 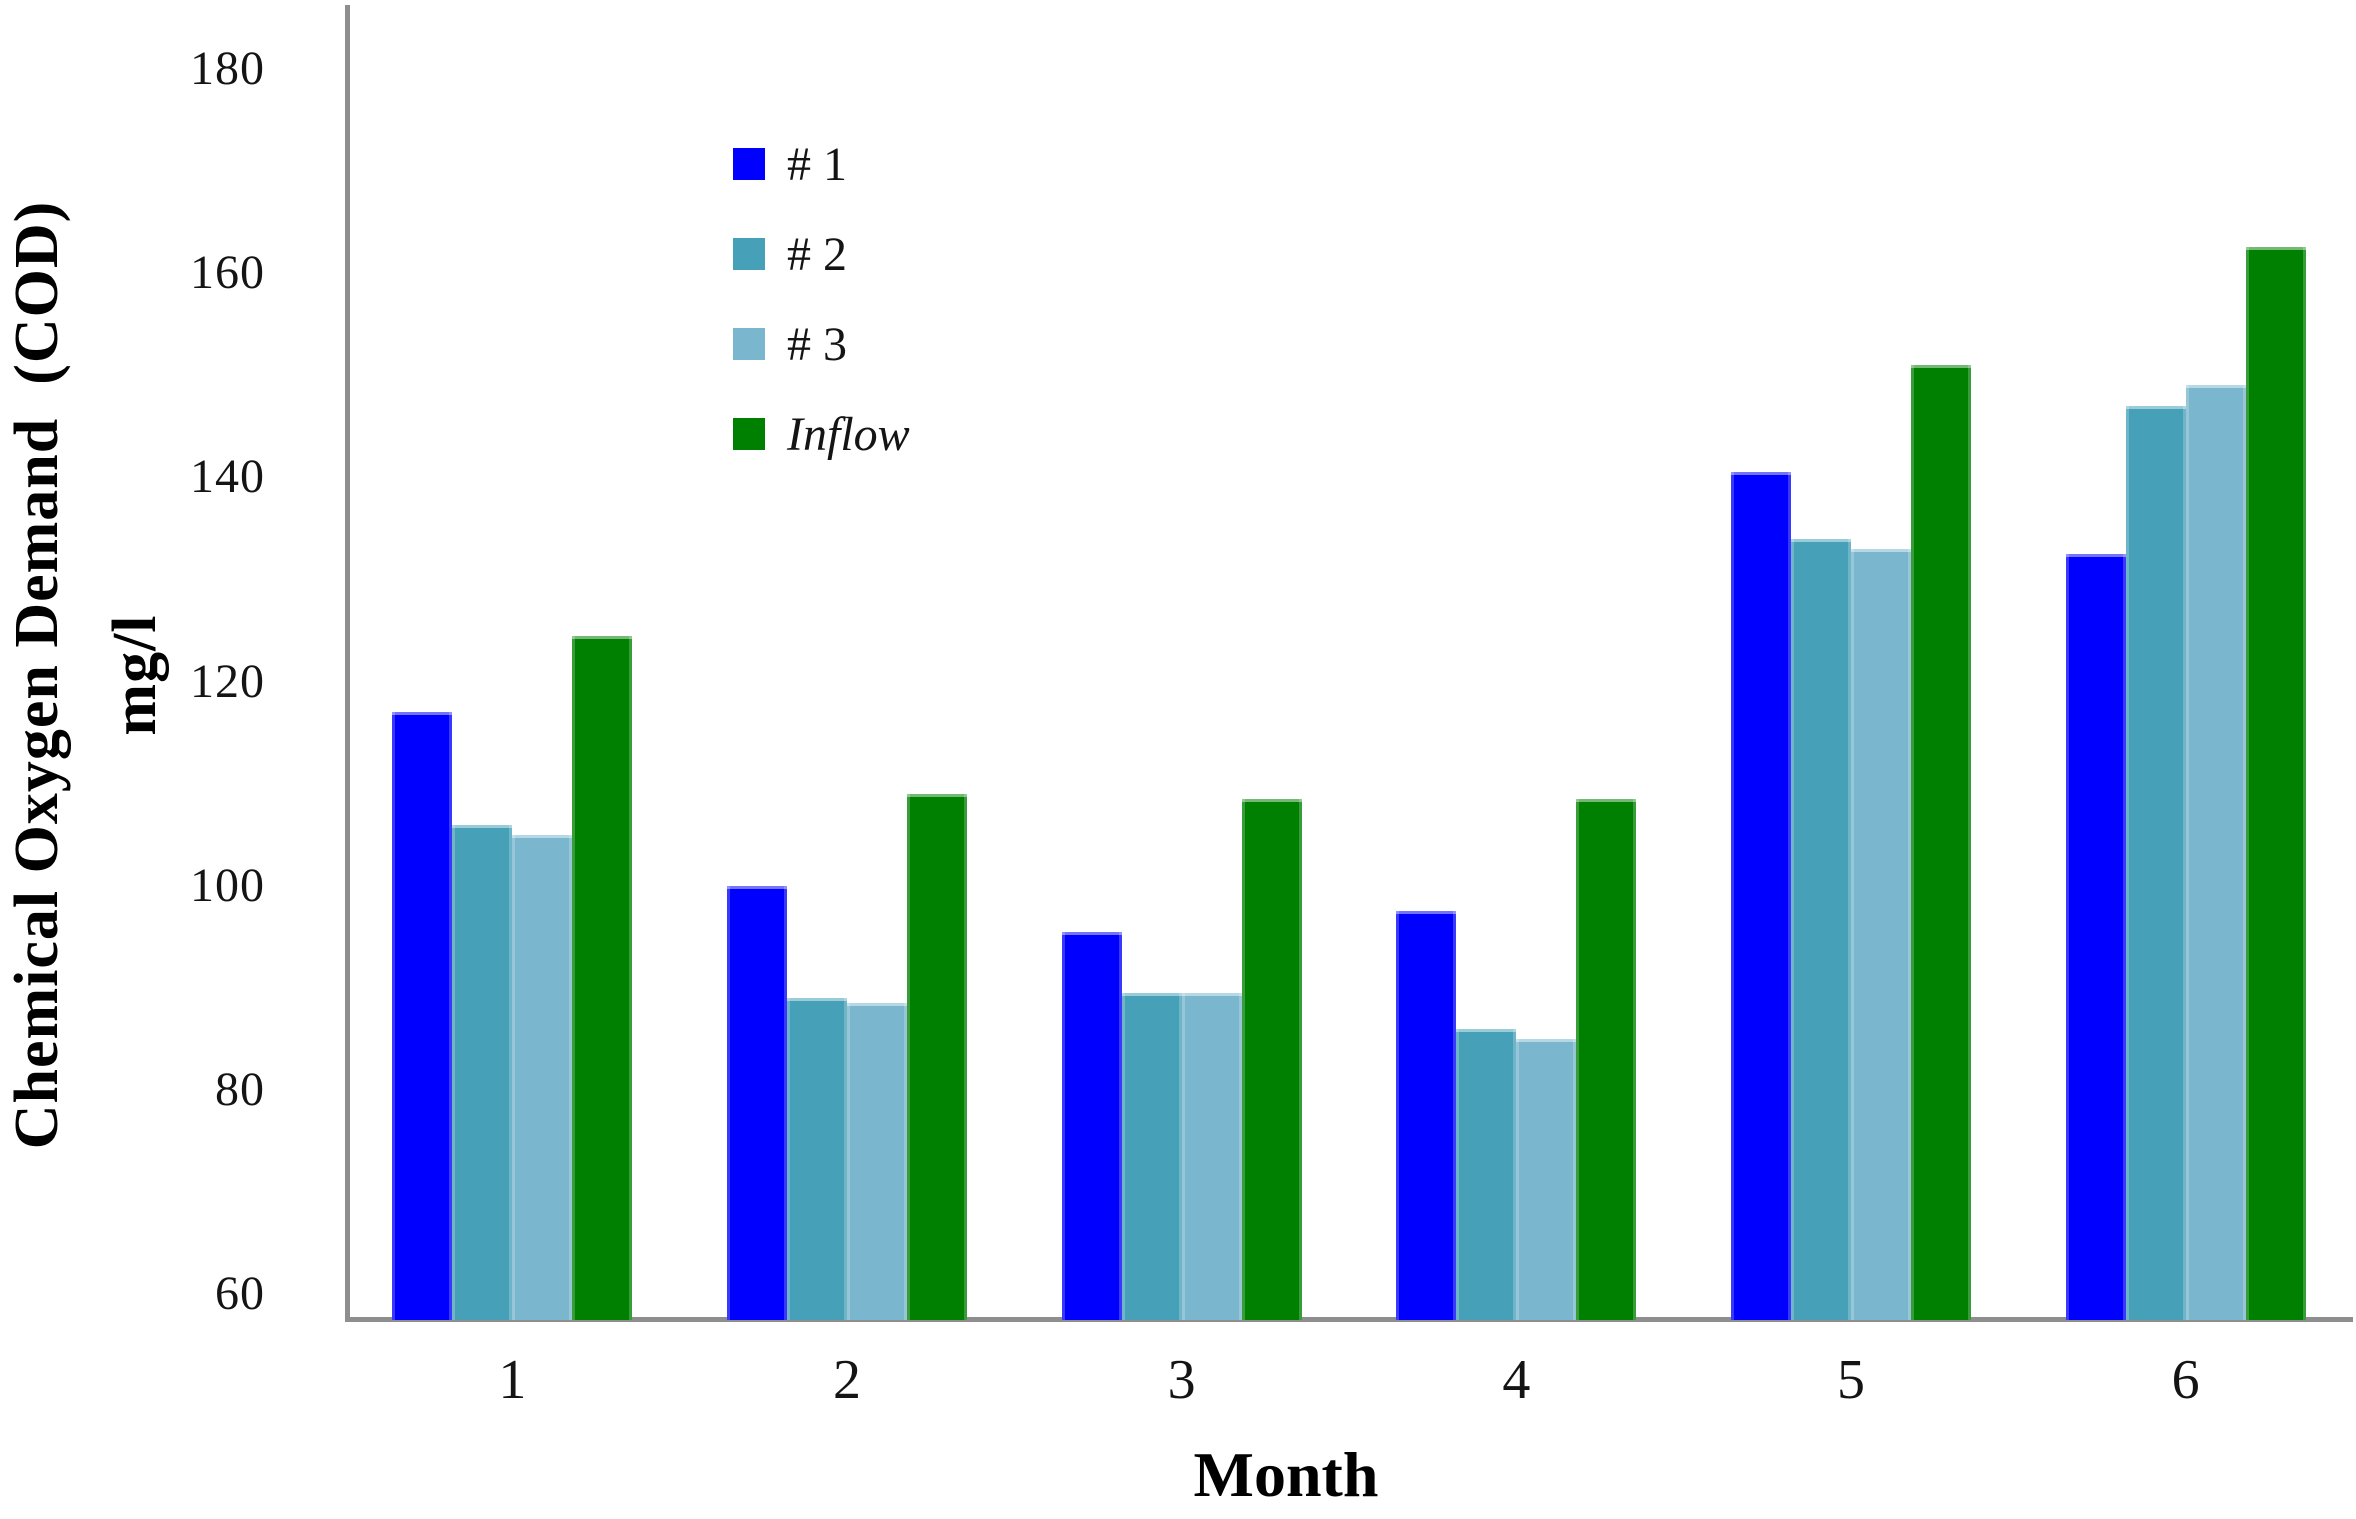 I want to click on x-tick-label: 5, so click(x=1851, y=1380).